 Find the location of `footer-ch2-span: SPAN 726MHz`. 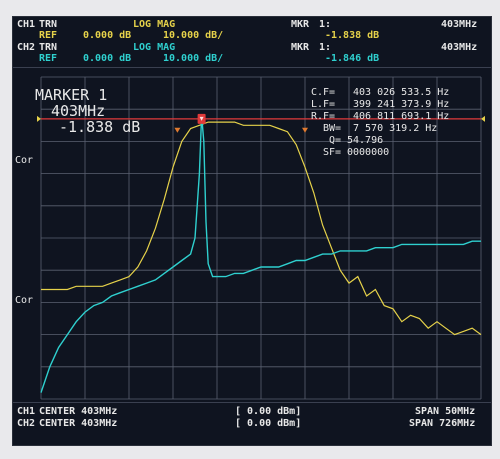

footer-ch2-span: SPAN 726MHz is located at coordinates (442, 423).